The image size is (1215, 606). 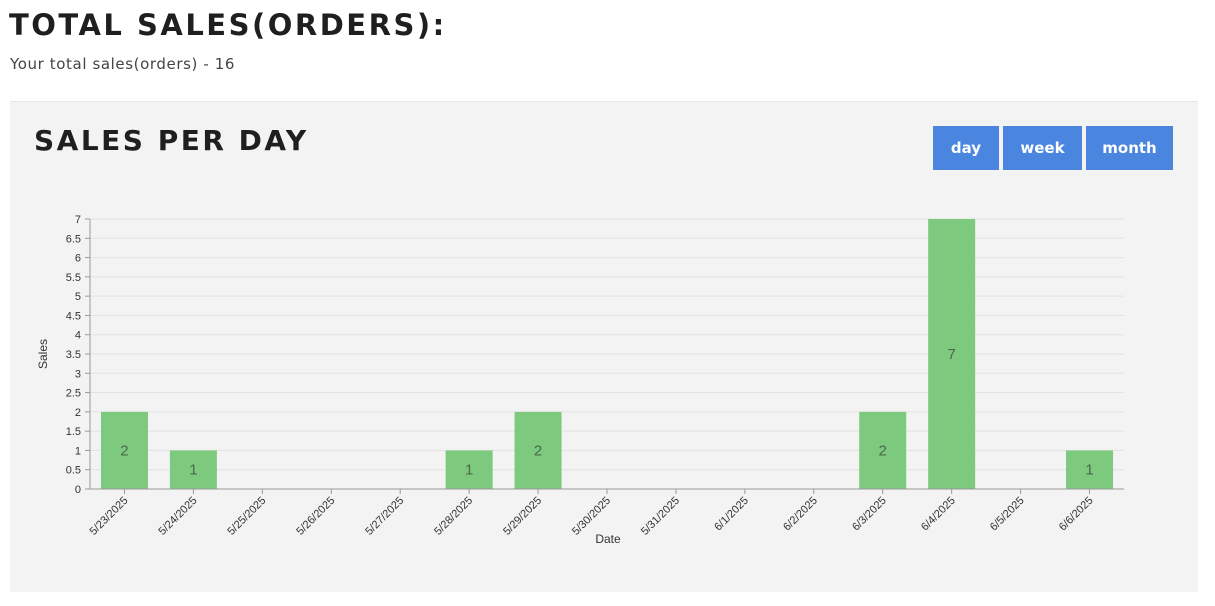 I want to click on x-tick-label: 5/31/2025, so click(x=660, y=516).